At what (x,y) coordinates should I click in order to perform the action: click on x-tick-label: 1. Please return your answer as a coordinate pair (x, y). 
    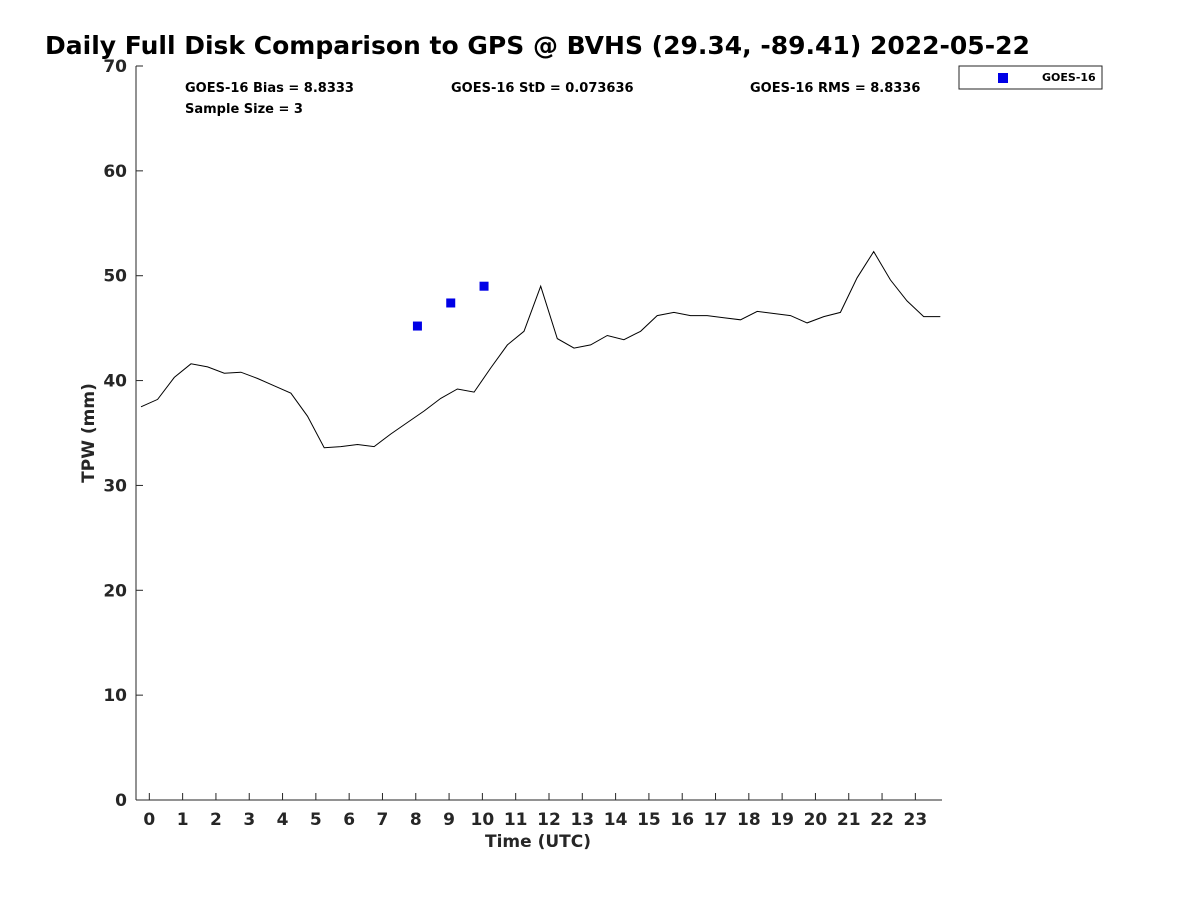
    Looking at the image, I should click on (183, 820).